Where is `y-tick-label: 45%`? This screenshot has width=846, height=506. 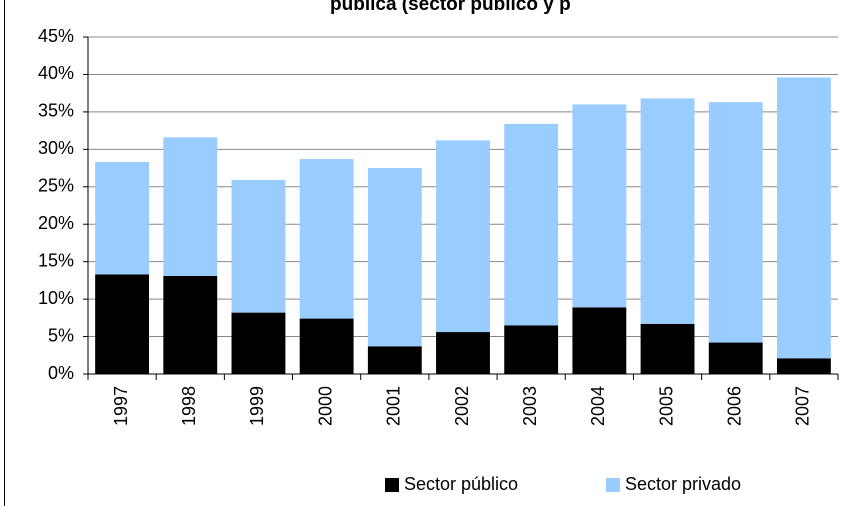 y-tick-label: 45% is located at coordinates (56, 36).